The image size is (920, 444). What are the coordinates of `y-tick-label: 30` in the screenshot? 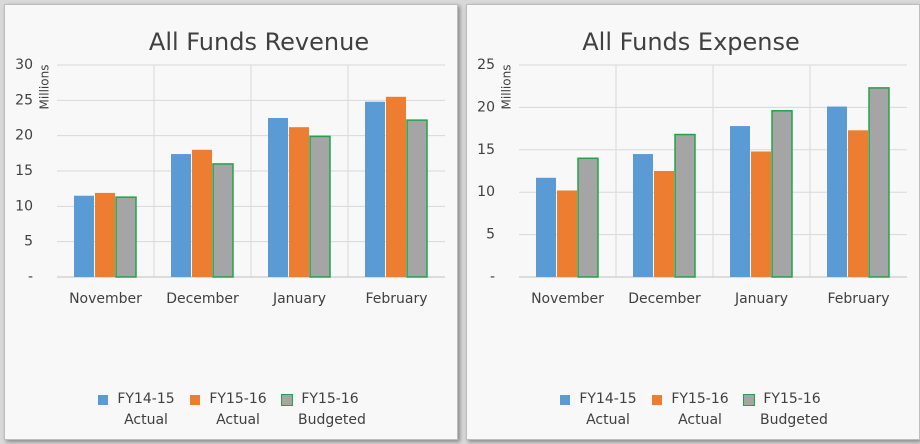 It's located at (24, 65).